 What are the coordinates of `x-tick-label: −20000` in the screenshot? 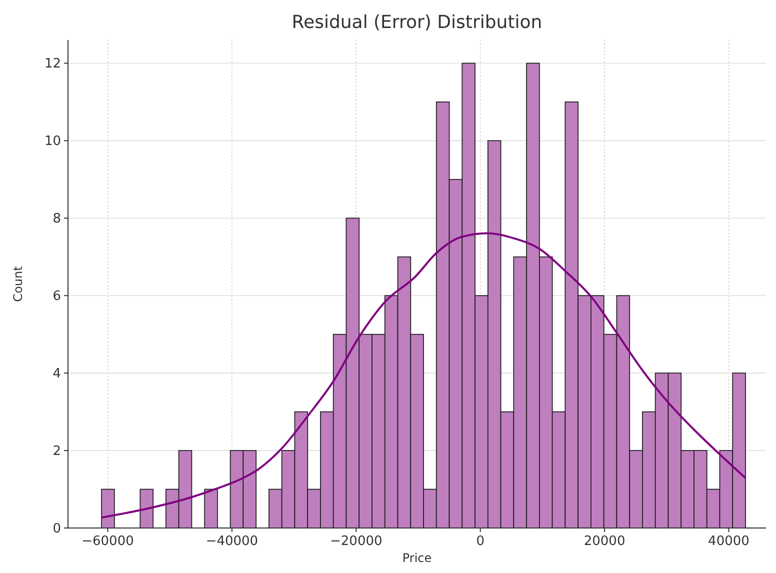 It's located at (356, 541).